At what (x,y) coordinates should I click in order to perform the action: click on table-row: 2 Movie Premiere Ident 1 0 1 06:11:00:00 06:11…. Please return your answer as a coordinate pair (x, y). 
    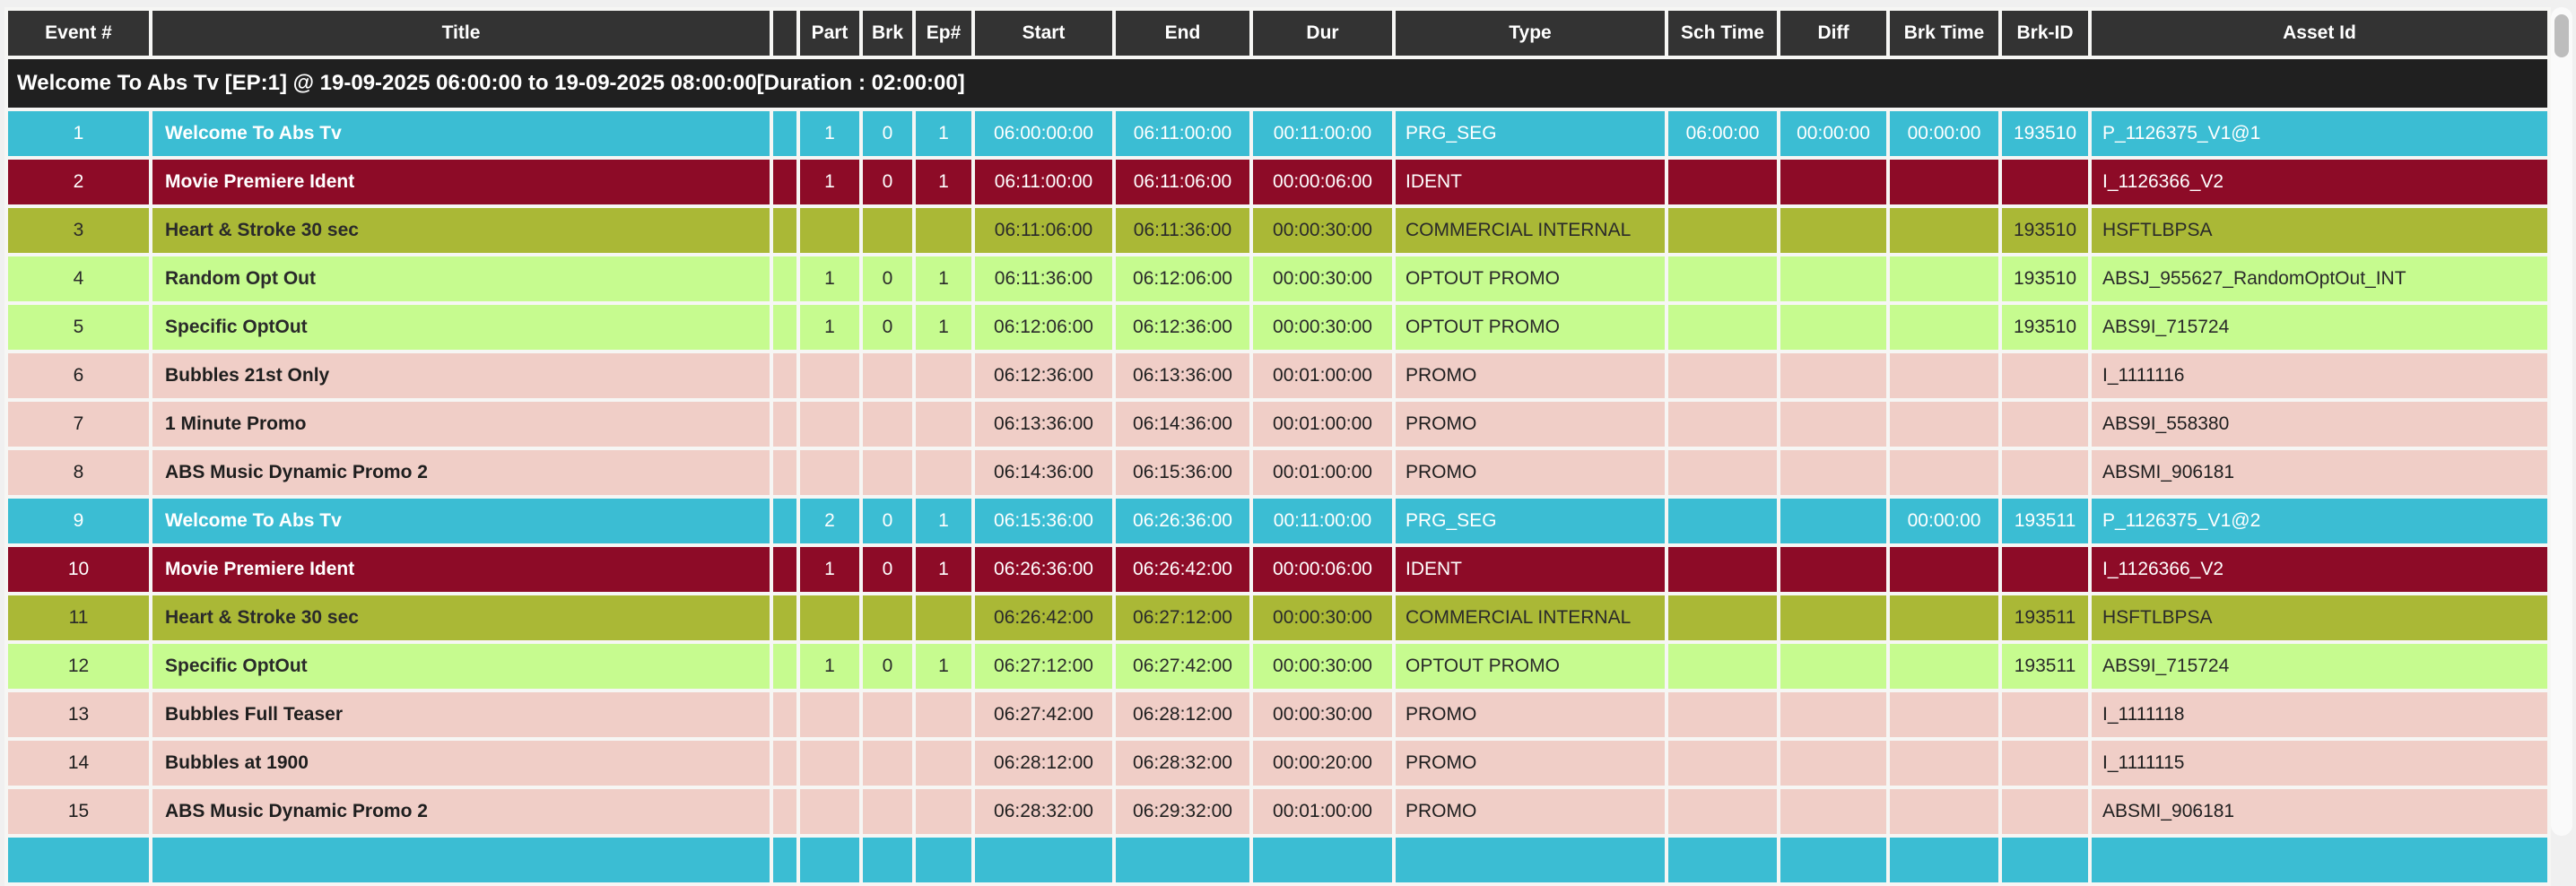
    Looking at the image, I should click on (1277, 182).